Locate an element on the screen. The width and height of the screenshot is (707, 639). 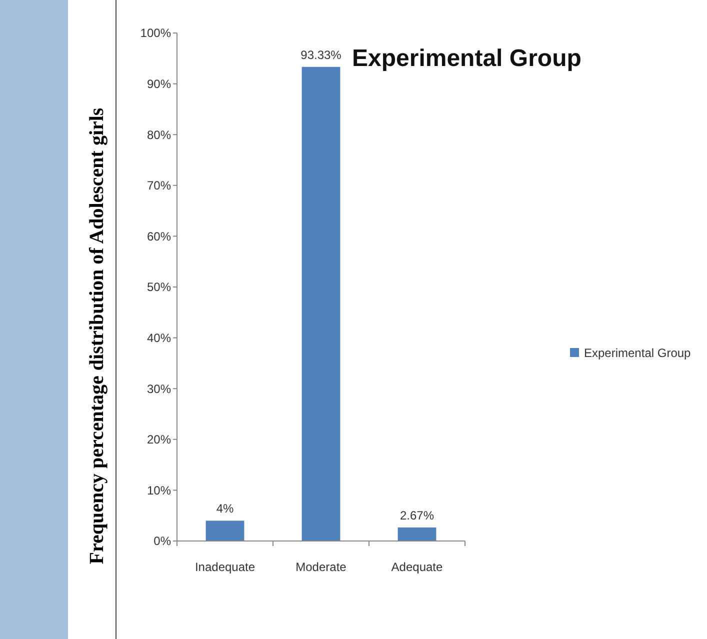
legend-label: Experimental Group is located at coordinates (638, 353).